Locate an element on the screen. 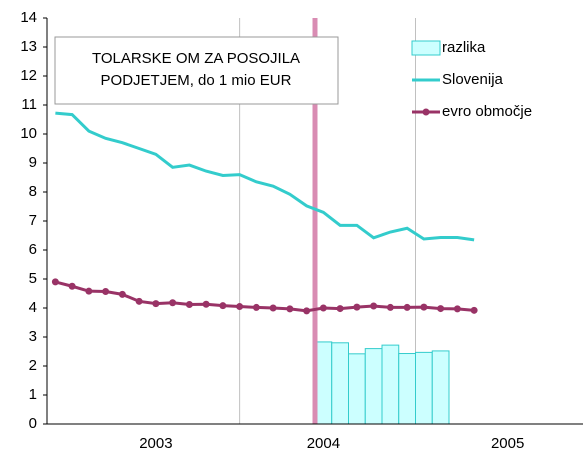 Image resolution: width=583 pixels, height=459 pixels. y-tick-label: 14 is located at coordinates (28, 17).